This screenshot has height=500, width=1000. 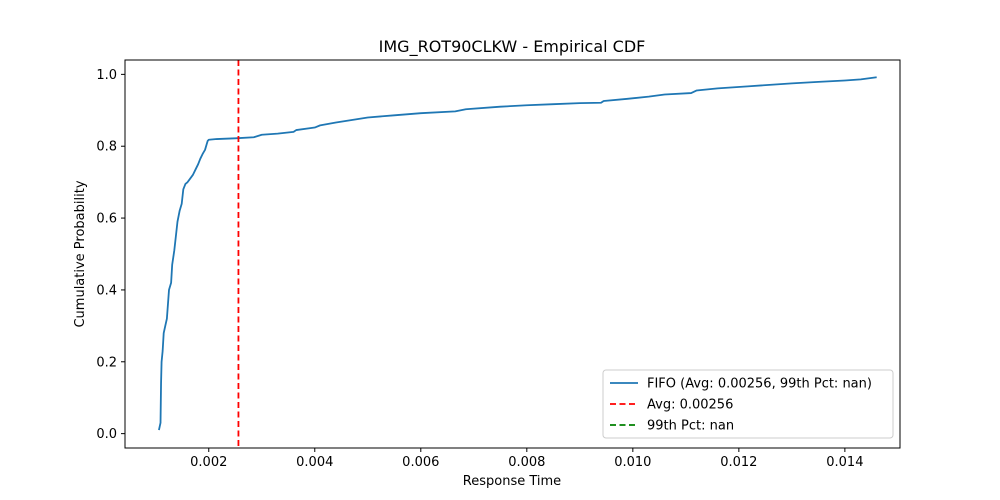 I want to click on x-tick-label: 0.006, so click(x=420, y=462).